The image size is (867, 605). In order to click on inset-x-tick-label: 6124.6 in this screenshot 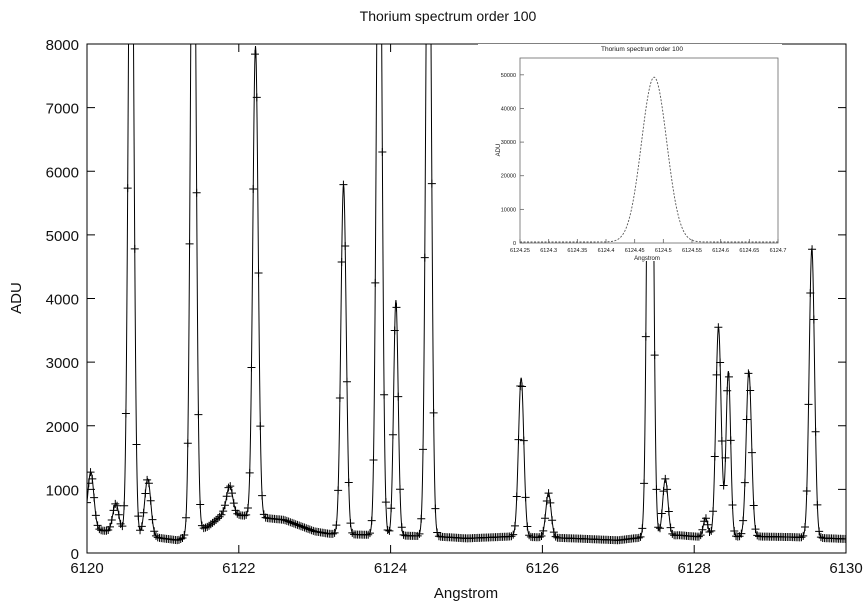, I will do `click(720, 251)`.